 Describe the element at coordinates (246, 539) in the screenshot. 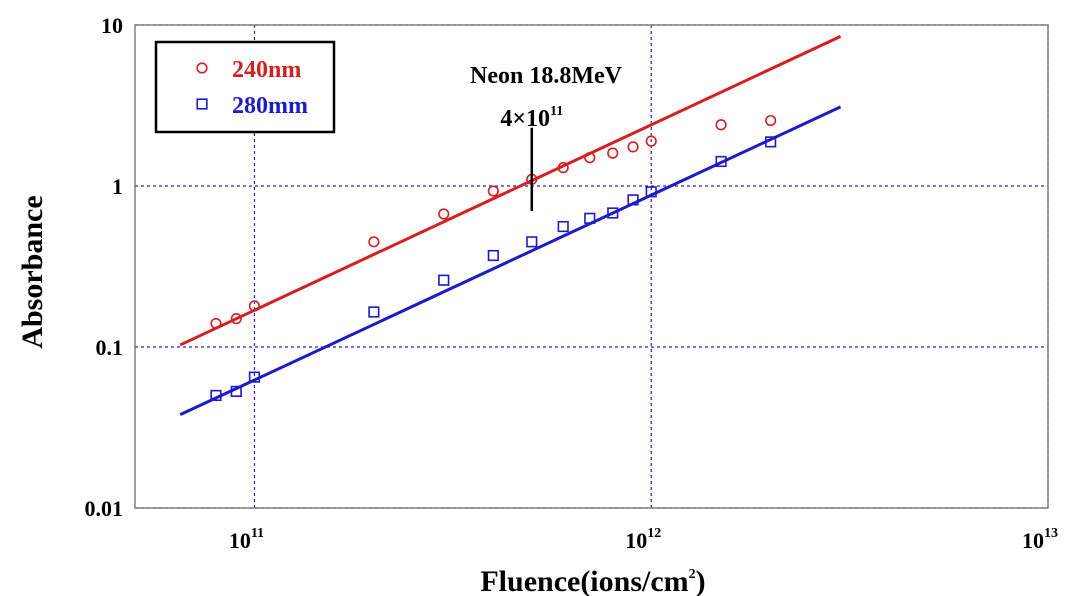

I see `x-tick-label: 1011` at that location.